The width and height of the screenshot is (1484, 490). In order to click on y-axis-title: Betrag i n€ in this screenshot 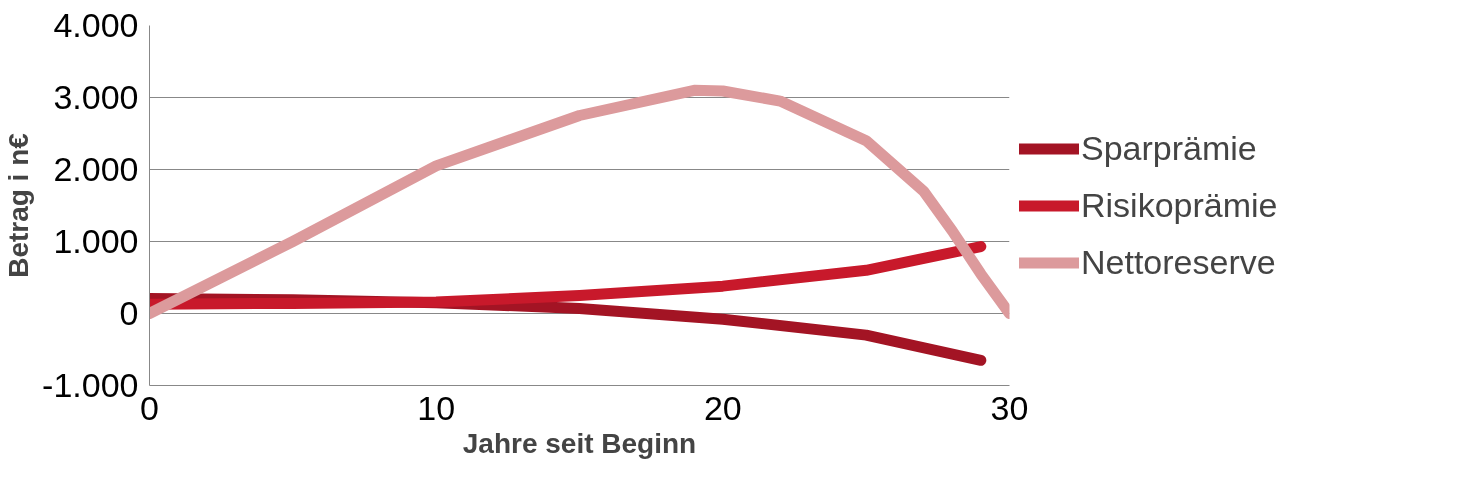, I will do `click(19, 205)`.